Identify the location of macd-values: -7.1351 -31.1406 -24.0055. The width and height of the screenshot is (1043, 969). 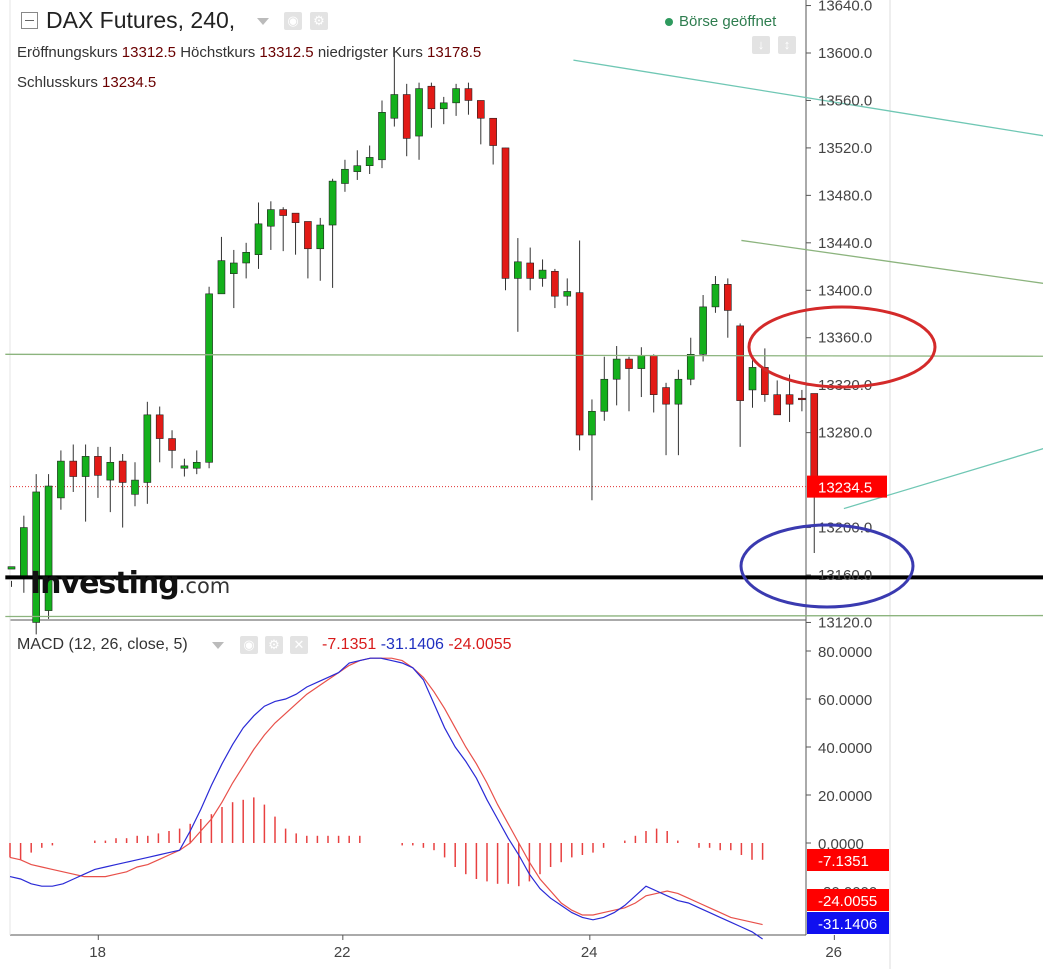
(417, 645).